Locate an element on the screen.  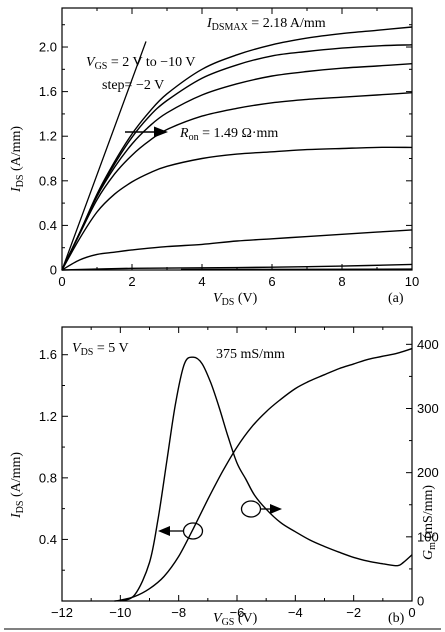
panel-b-y-axis-label: IDS (A/mm) is located at coordinates (17, 485).